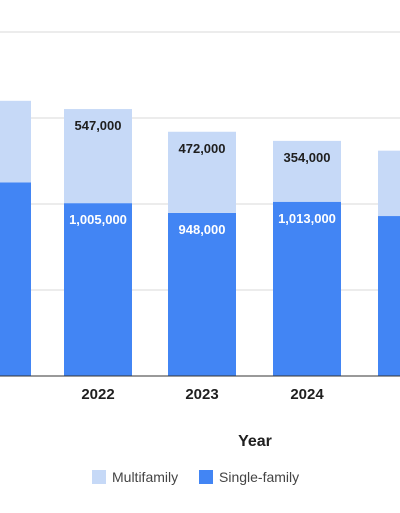 Image resolution: width=400 pixels, height=513 pixels. What do you see at coordinates (98, 156) in the screenshot?
I see `bar-multifamily-2022` at bounding box center [98, 156].